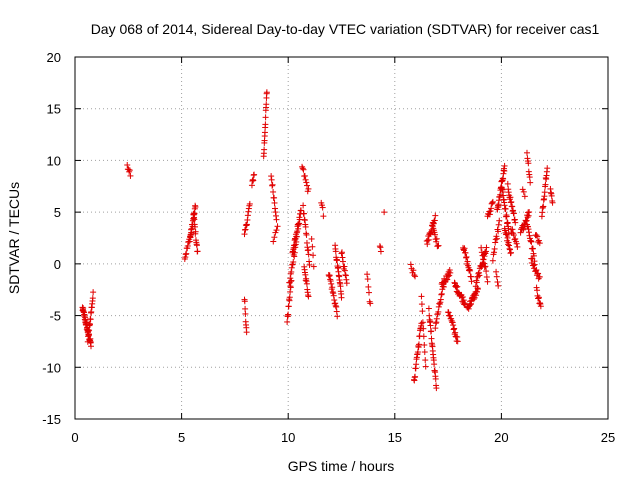  What do you see at coordinates (54, 109) in the screenshot?
I see `y-tick-label: 15` at bounding box center [54, 109].